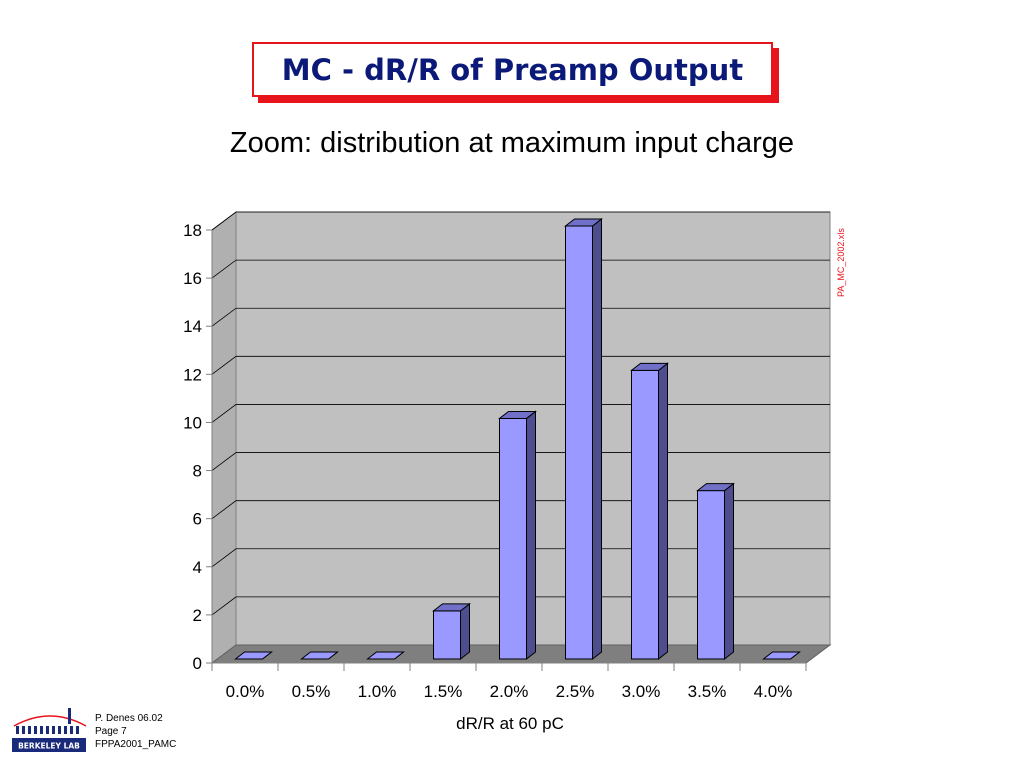  I want to click on footer-file: FPPA2001_PAMC, so click(136, 744).